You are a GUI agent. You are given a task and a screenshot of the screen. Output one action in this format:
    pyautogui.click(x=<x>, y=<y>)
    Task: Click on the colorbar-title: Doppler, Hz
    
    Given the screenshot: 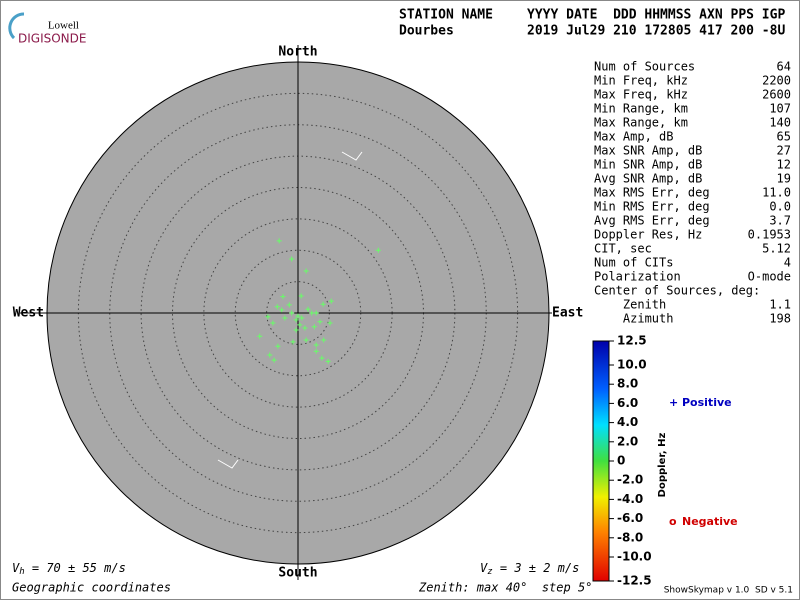 What is the action you would take?
    pyautogui.click(x=662, y=465)
    